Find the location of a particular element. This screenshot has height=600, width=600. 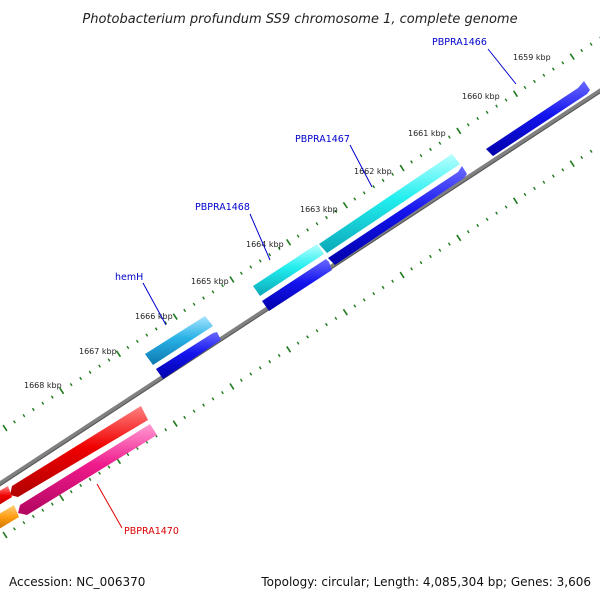

gene-arrow-pbpra1470 is located at coordinates (87, 469).